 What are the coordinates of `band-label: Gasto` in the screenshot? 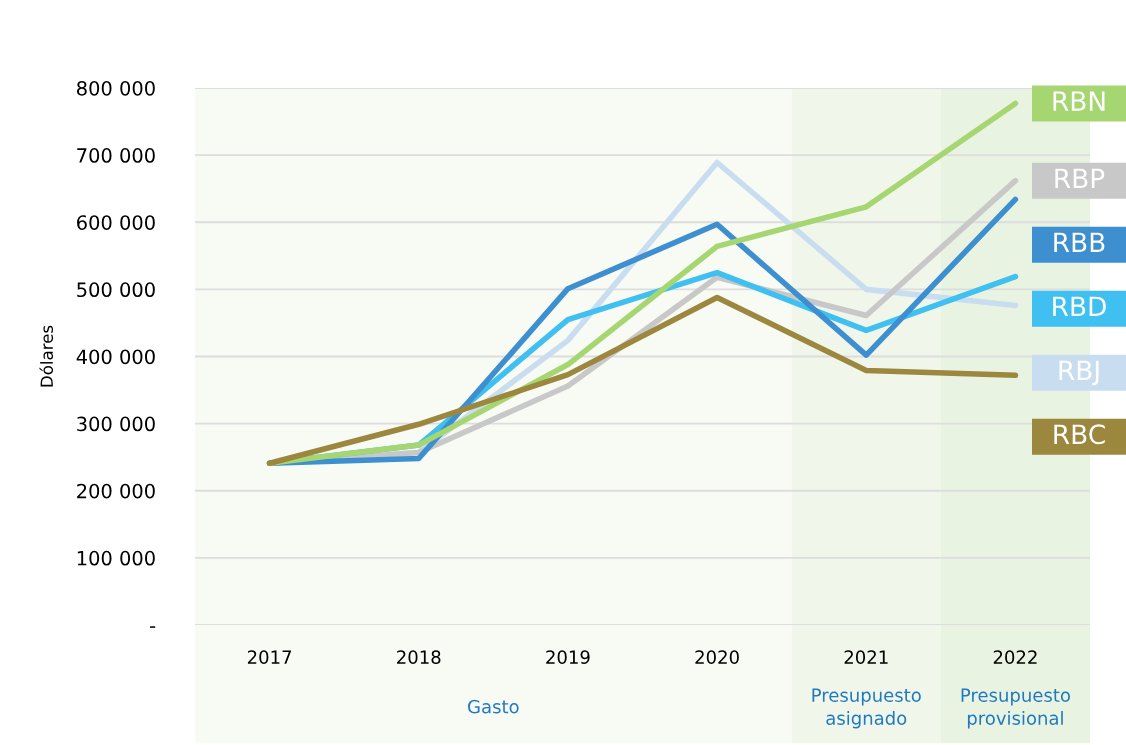 It's located at (493, 706).